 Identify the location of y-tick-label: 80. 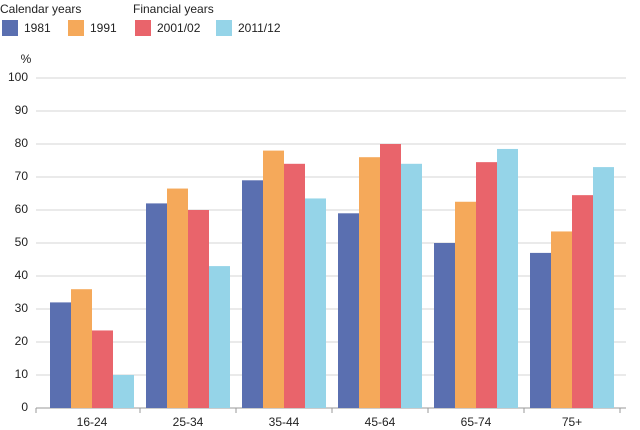
(22, 143).